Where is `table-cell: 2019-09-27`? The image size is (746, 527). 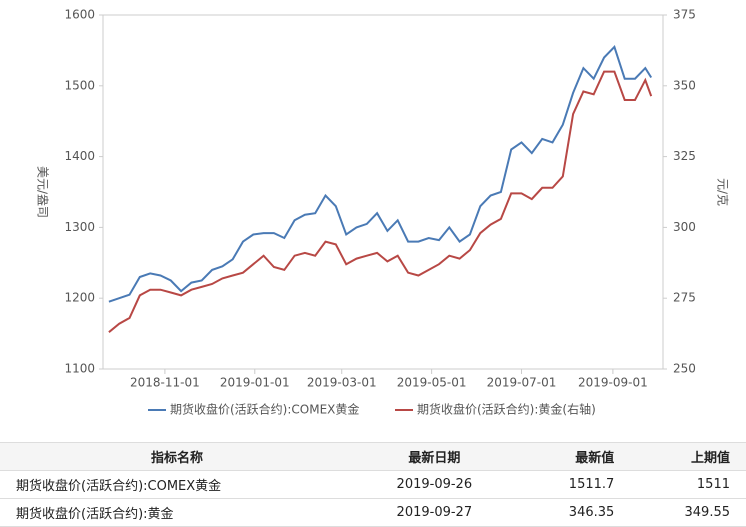 table-cell: 2019-09-27 is located at coordinates (434, 512).